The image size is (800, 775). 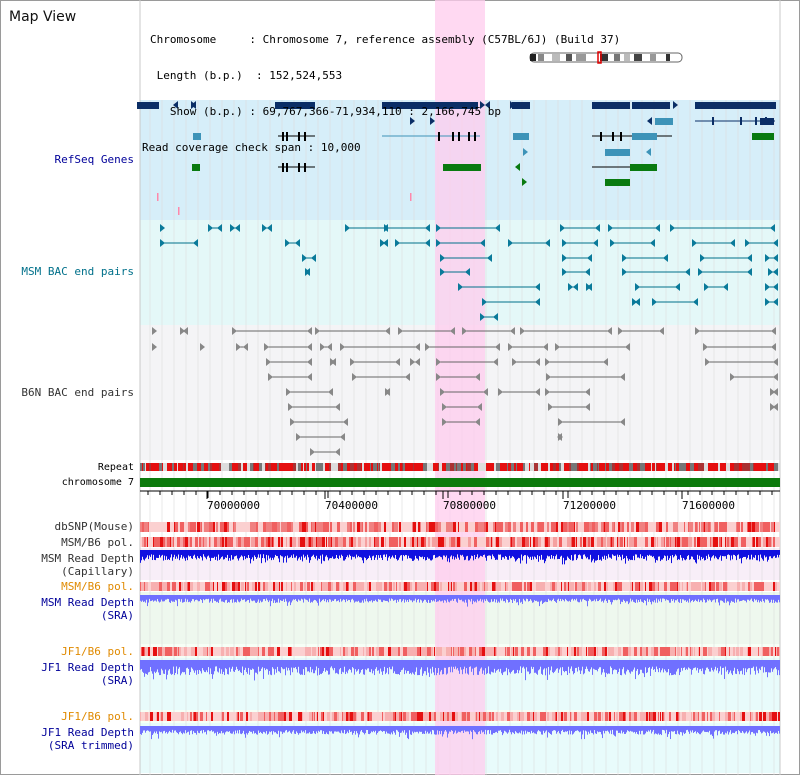 I want to click on track-label-b6n-bac: B6N BAC end pairs, so click(x=77, y=392).